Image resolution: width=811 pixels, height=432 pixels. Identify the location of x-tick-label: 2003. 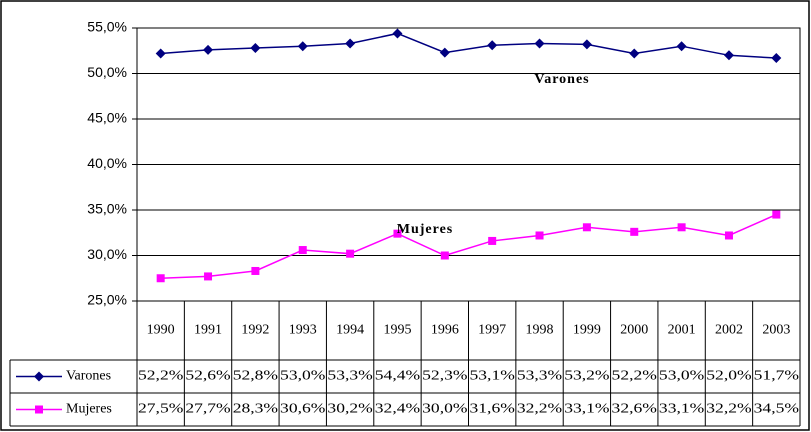
(776, 330).